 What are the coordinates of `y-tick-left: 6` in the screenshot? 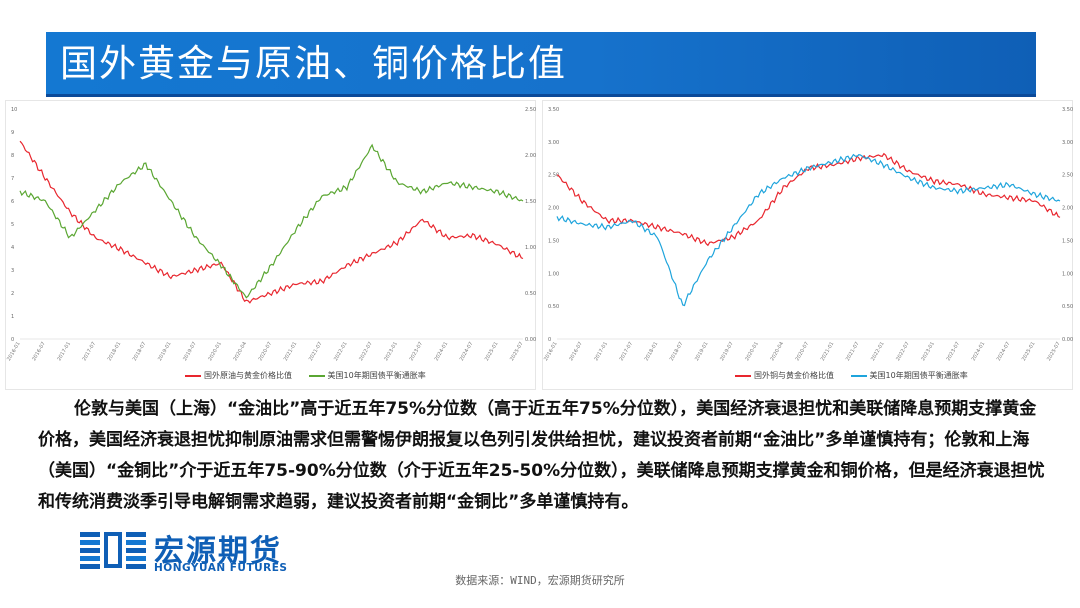 It's located at (12, 202).